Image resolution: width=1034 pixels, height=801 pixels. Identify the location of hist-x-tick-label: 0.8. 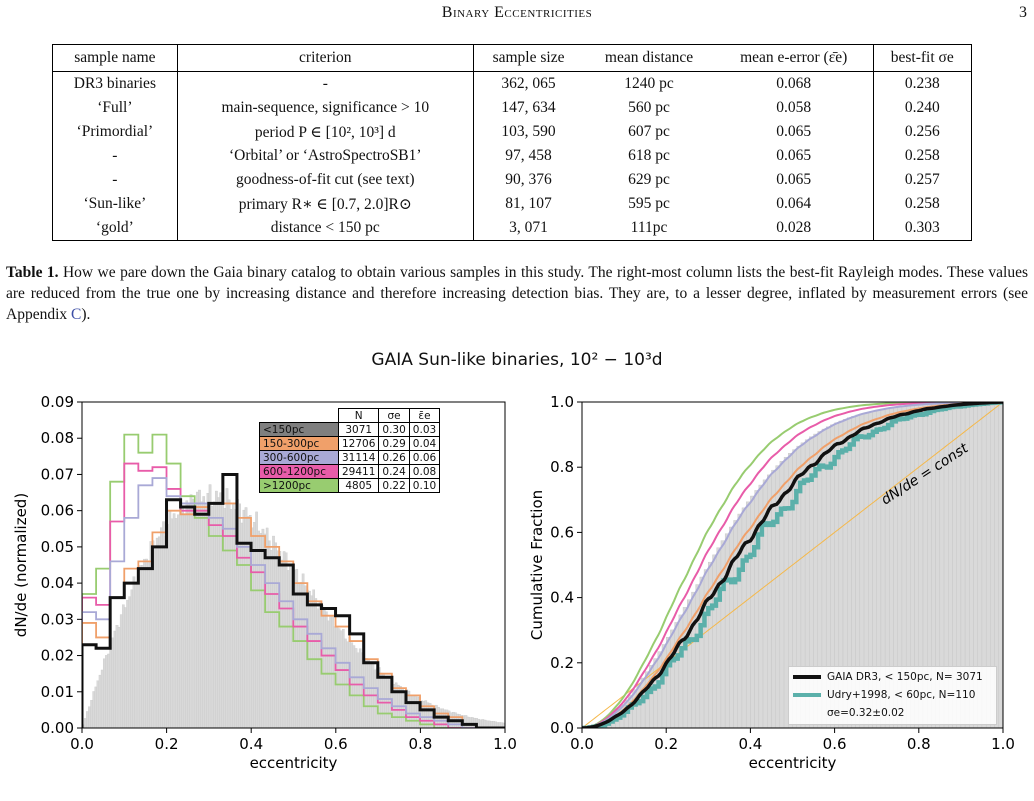
(420, 744).